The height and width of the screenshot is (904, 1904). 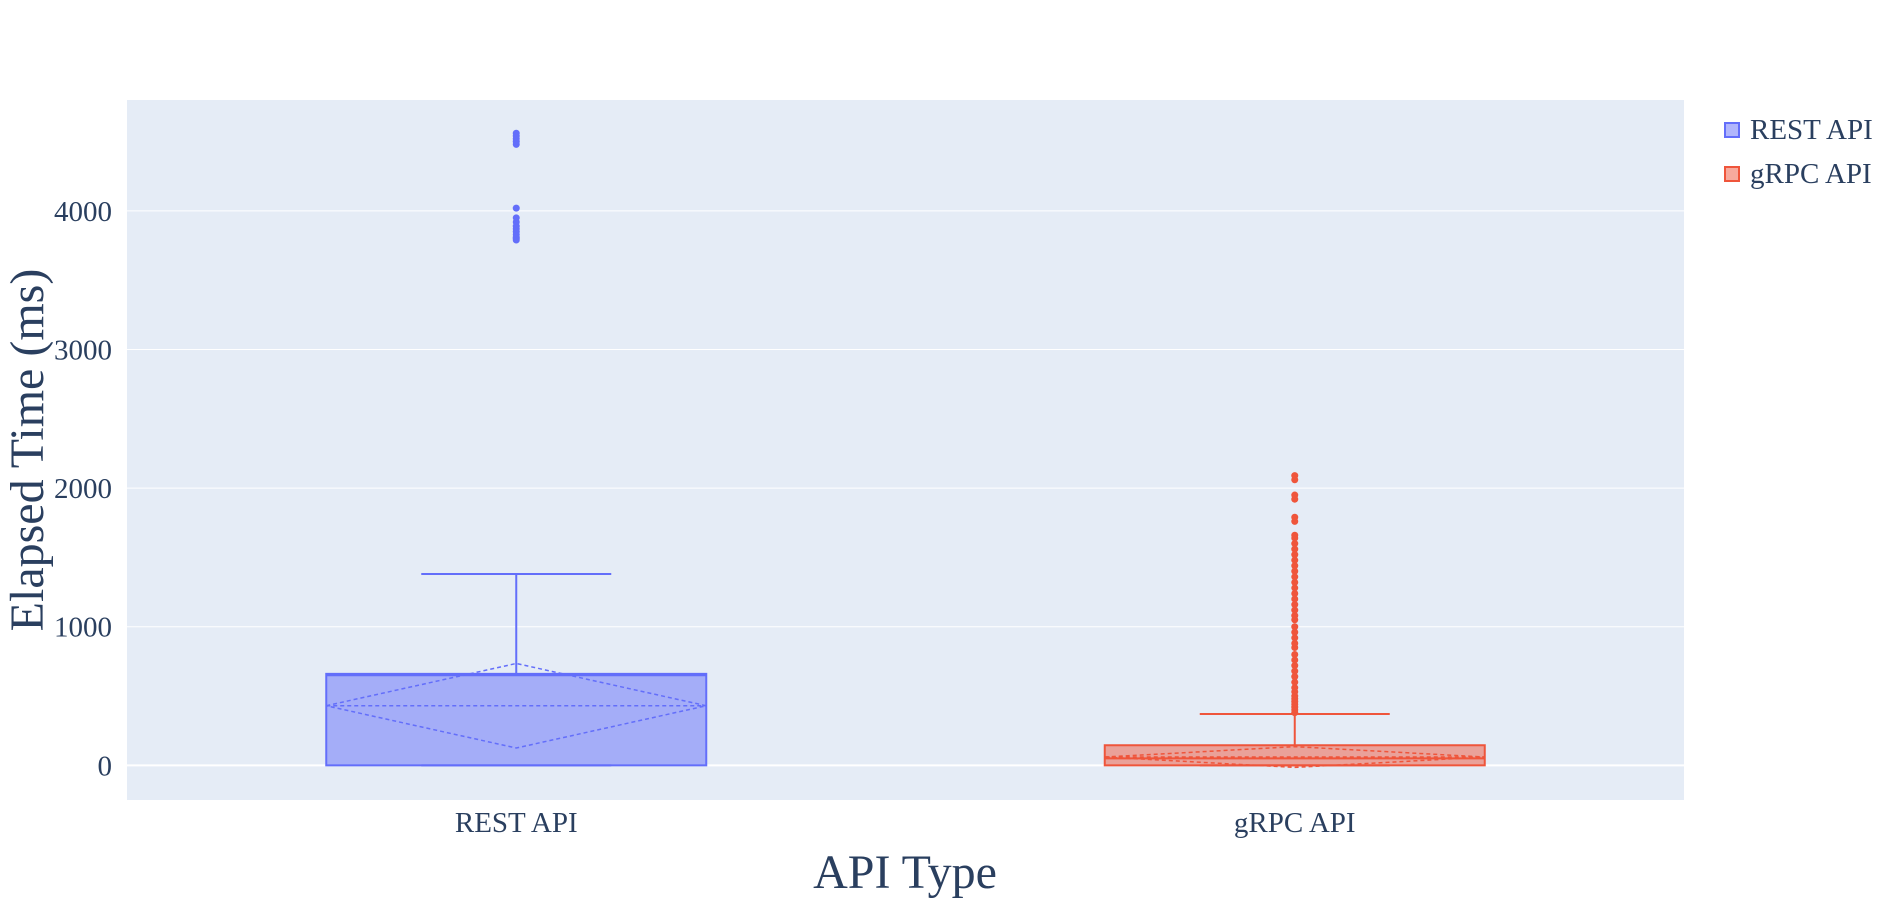 I want to click on x-tick-labels: REST API gRPC API, so click(x=905, y=823).